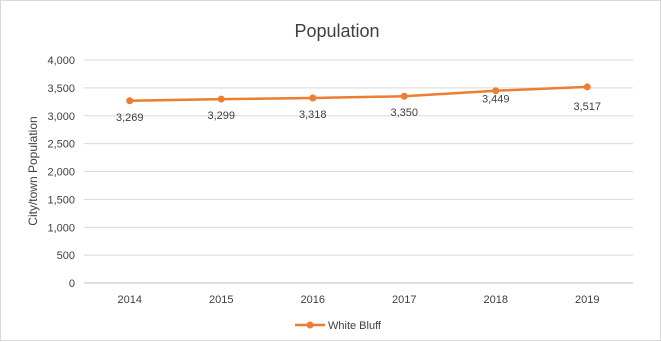 The height and width of the screenshot is (342, 661). Describe the element at coordinates (130, 118) in the screenshot. I see `data-label: 3,269` at that location.